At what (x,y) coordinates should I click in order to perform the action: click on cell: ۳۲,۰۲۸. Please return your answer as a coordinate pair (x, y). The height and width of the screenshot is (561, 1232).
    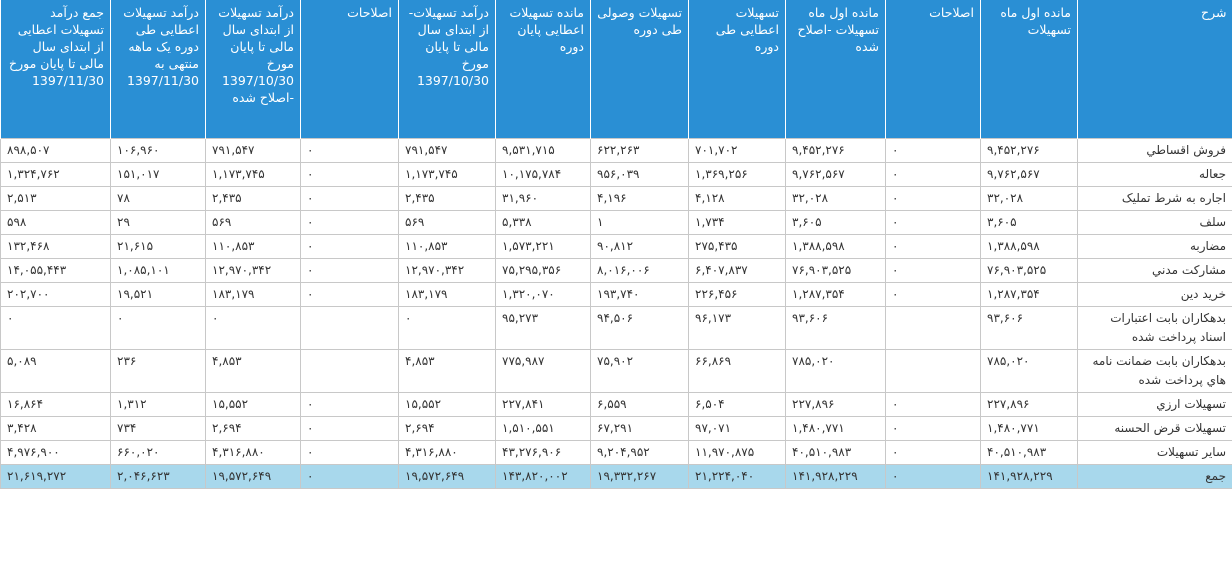
    Looking at the image, I should click on (1029, 198).